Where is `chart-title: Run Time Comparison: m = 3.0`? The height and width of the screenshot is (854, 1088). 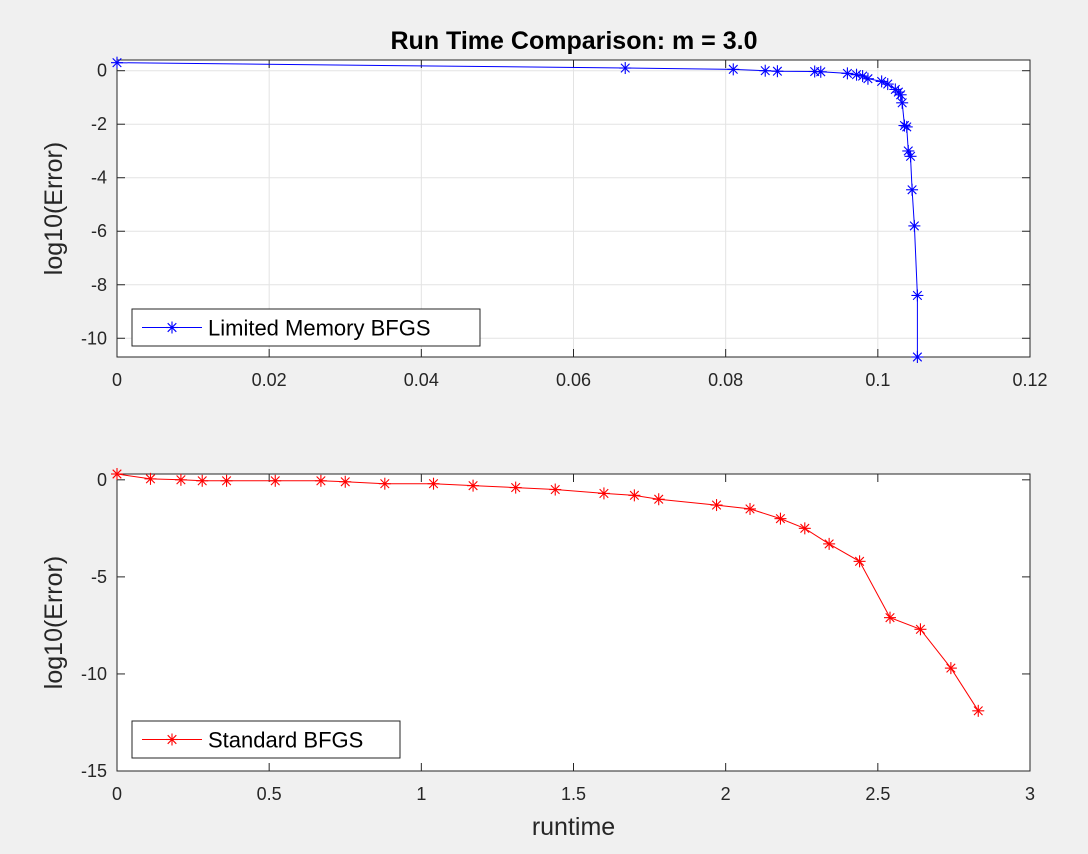 chart-title: Run Time Comparison: m = 3.0 is located at coordinates (574, 41).